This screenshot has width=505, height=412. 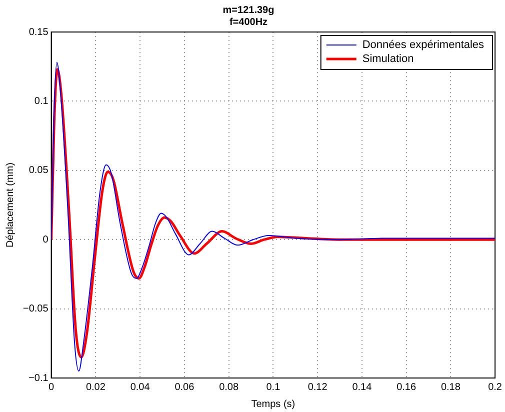 I want to click on chart-title: m=121.39g, so click(x=248, y=10).